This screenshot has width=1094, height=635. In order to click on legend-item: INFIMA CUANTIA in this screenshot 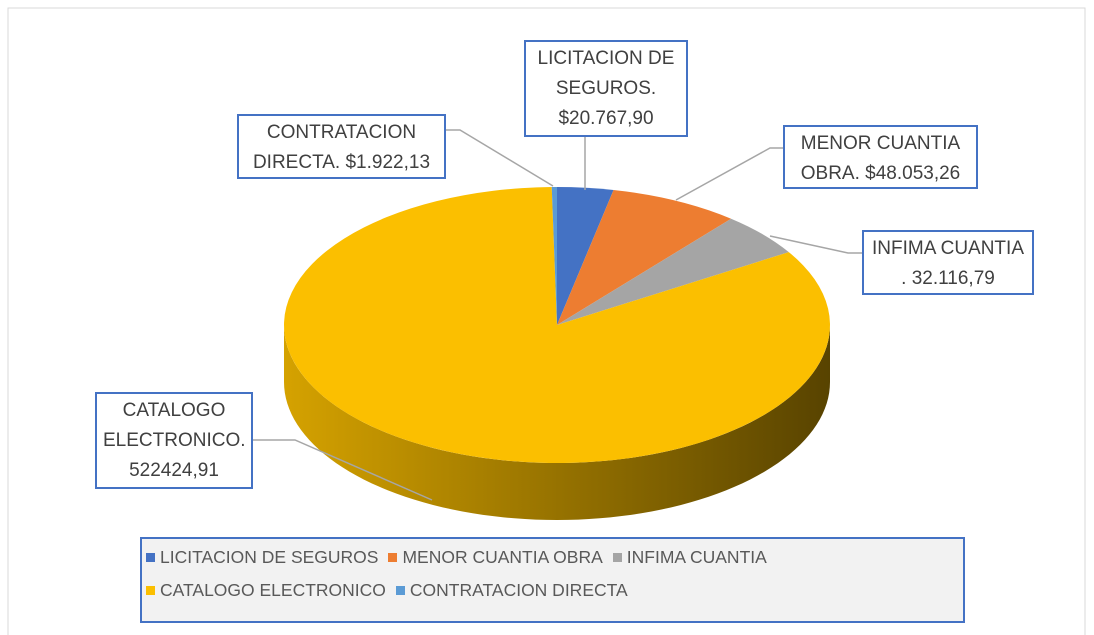, I will do `click(689, 557)`.